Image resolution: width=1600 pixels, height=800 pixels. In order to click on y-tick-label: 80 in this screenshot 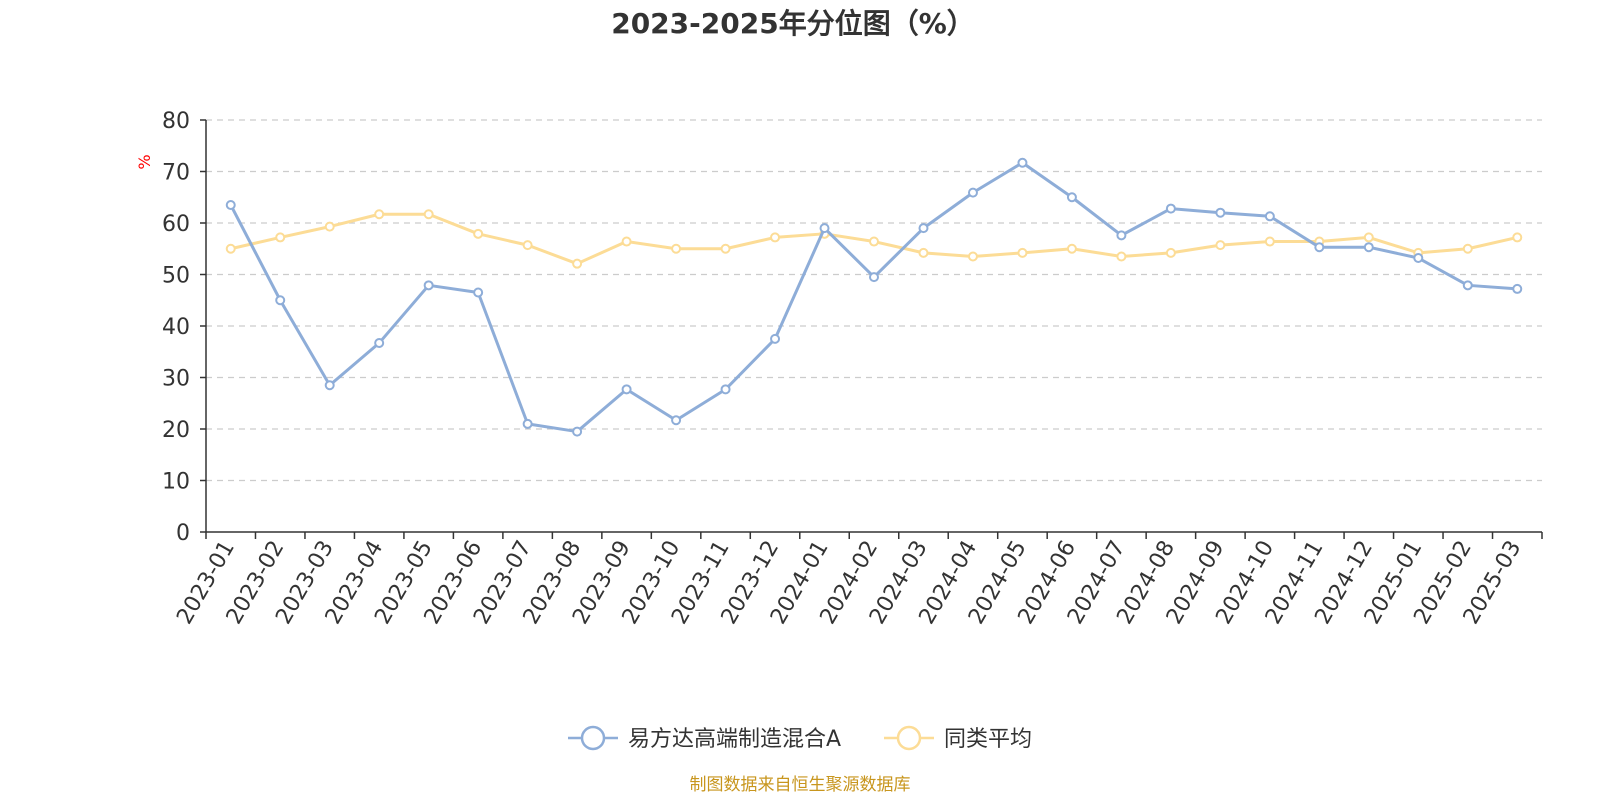, I will do `click(176, 121)`.